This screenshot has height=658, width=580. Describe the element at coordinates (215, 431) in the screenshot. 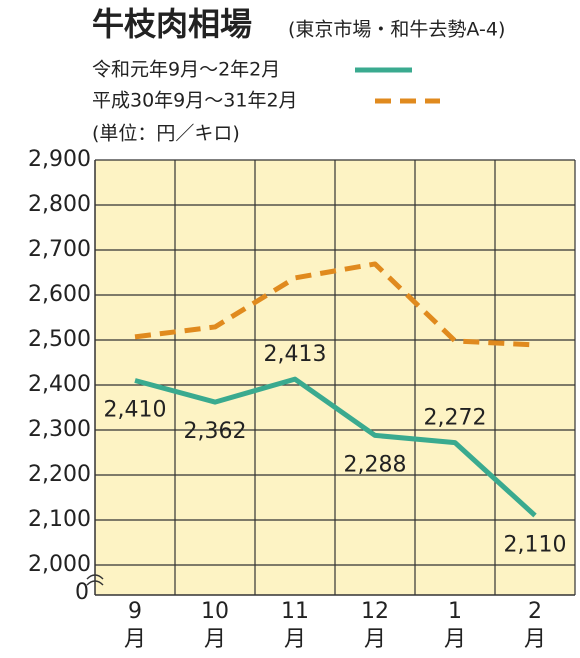

I see `data-label: 2,362` at that location.